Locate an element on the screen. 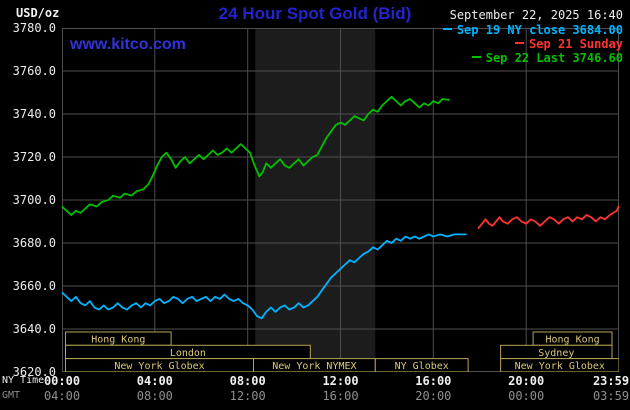  x-tick-ny-time: 00:00 is located at coordinates (62, 381).